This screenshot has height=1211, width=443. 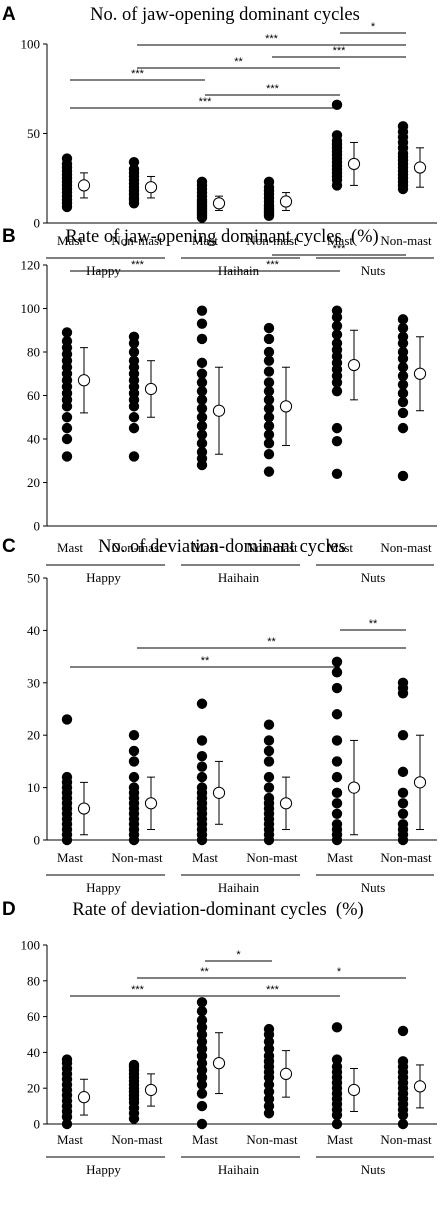 I want to click on y-tick-label: 10, so click(x=33, y=787).